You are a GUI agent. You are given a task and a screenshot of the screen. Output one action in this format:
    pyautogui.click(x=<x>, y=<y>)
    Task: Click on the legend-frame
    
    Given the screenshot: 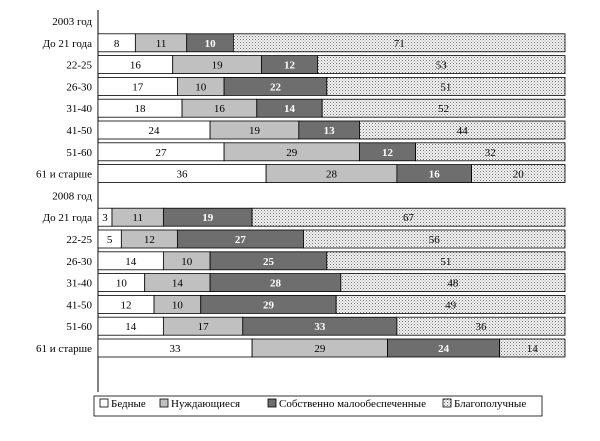 What is the action you would take?
    pyautogui.click(x=318, y=406)
    